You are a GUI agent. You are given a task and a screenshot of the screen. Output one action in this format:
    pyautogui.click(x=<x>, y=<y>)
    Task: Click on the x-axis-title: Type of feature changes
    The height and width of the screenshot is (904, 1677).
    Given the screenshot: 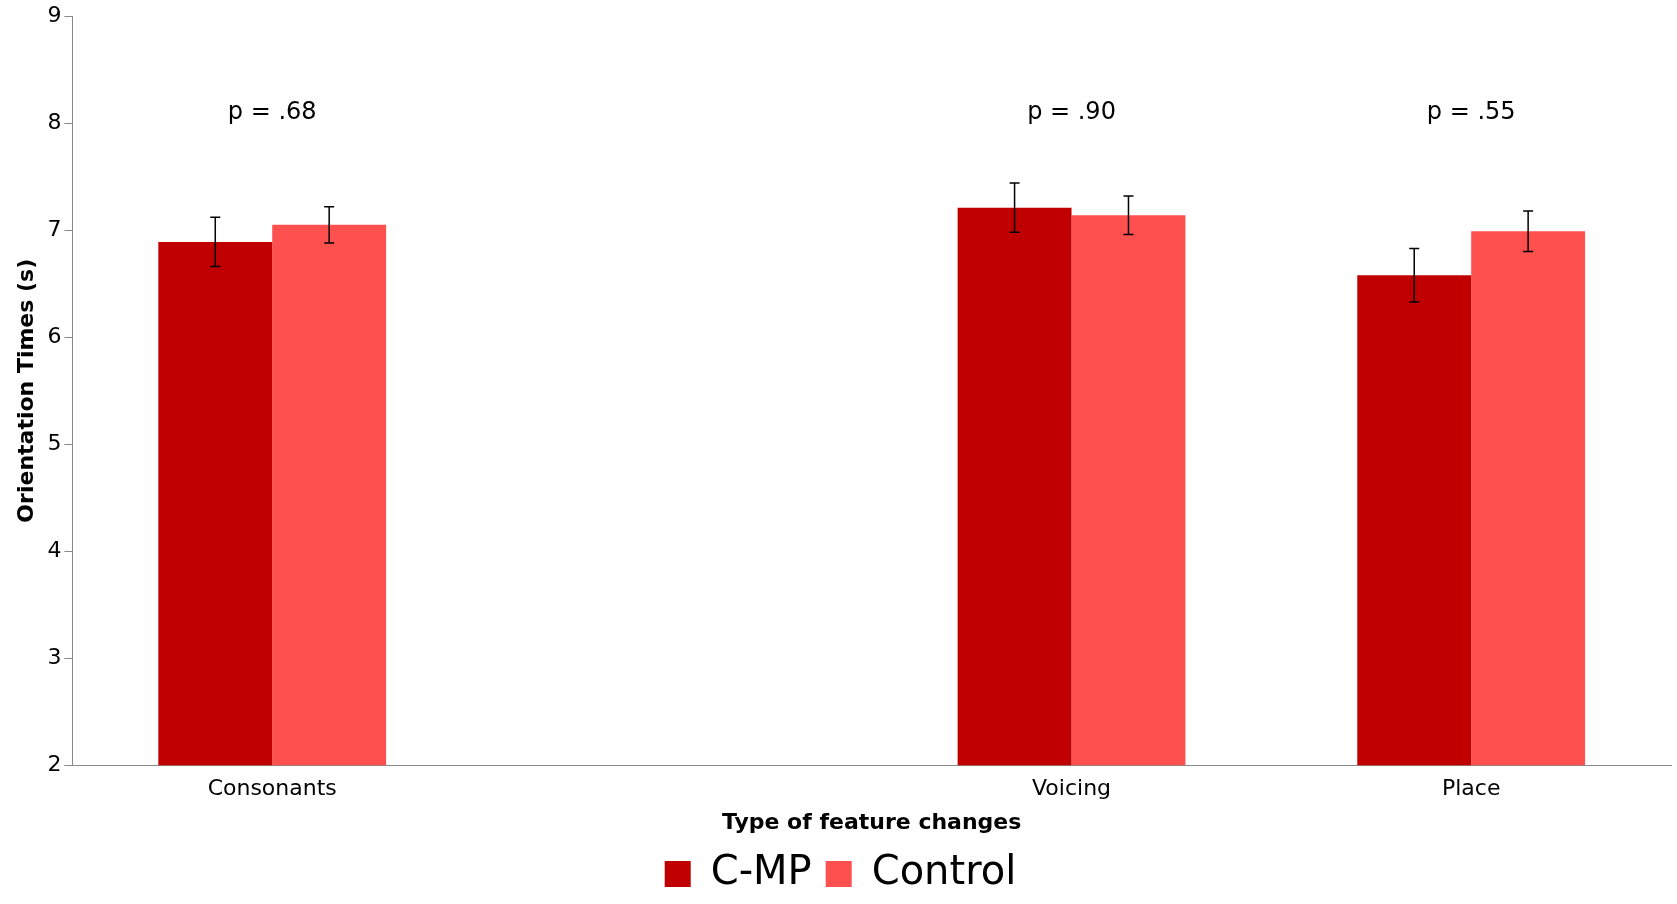 What is the action you would take?
    pyautogui.click(x=872, y=821)
    